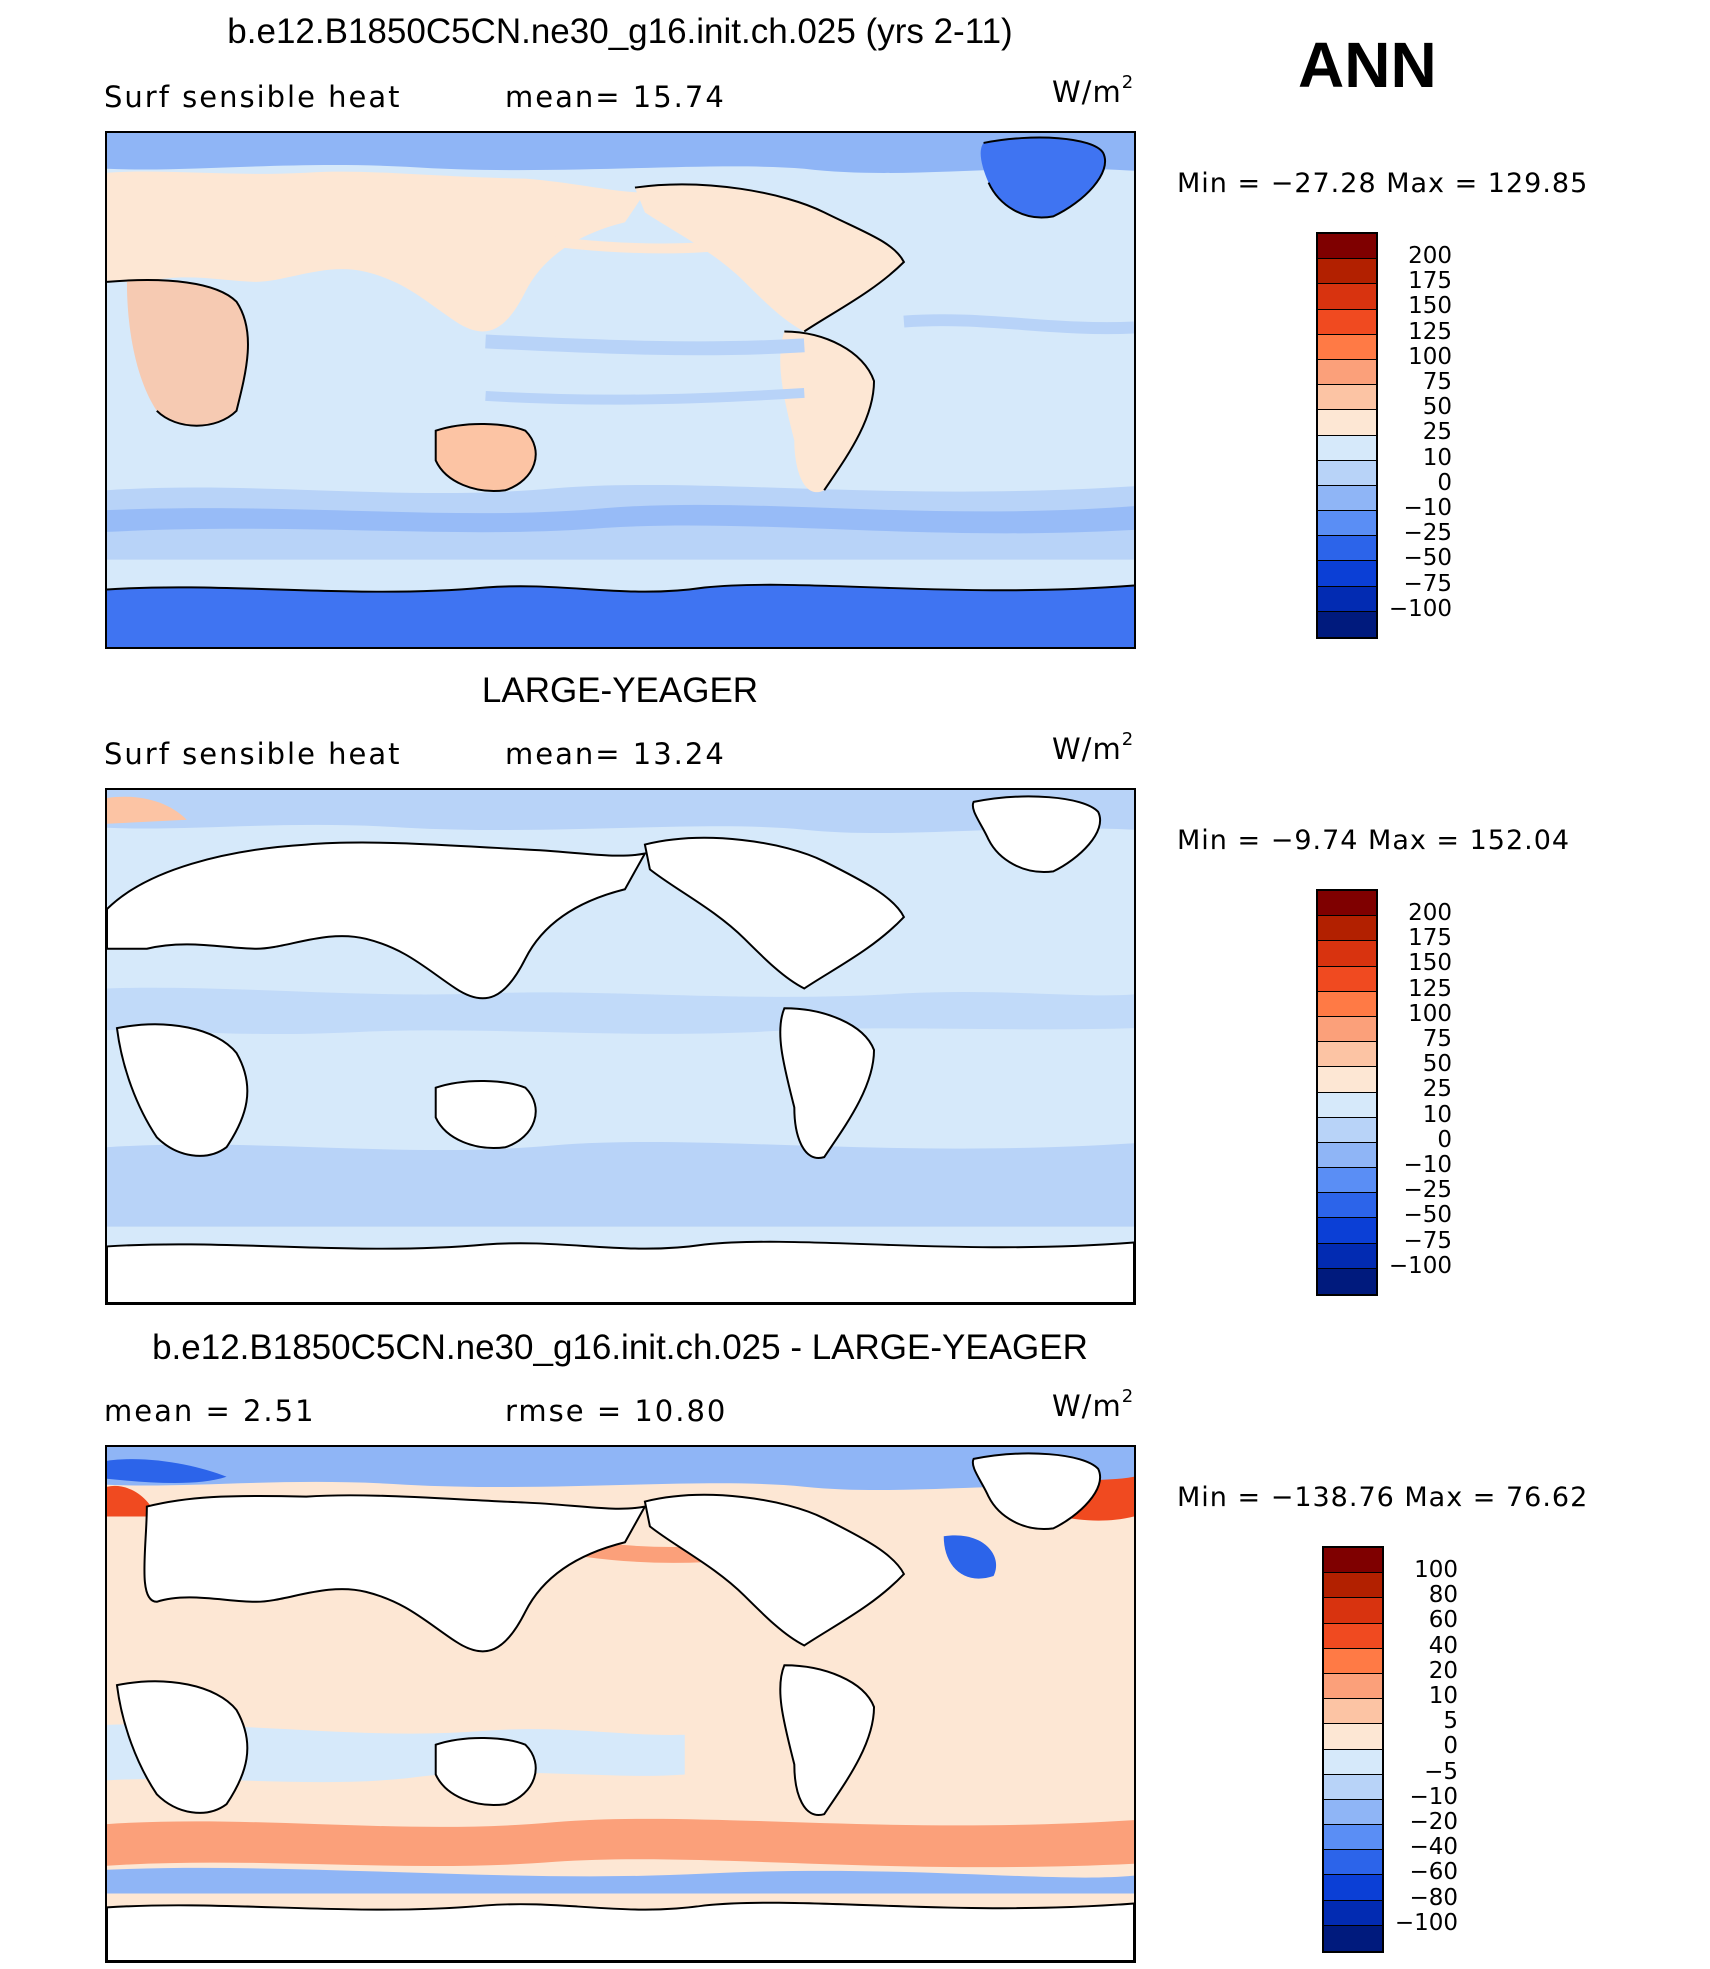 The image size is (1710, 1969). Describe the element at coordinates (1430, 256) in the screenshot. I see `colorbar-label: 200` at that location.